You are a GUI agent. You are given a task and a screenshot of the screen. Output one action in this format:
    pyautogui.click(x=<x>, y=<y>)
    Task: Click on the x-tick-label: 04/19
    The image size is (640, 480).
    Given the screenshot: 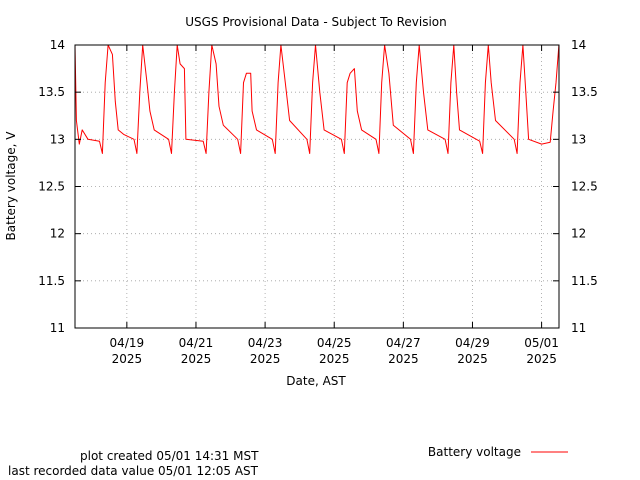 What is the action you would take?
    pyautogui.click(x=127, y=343)
    